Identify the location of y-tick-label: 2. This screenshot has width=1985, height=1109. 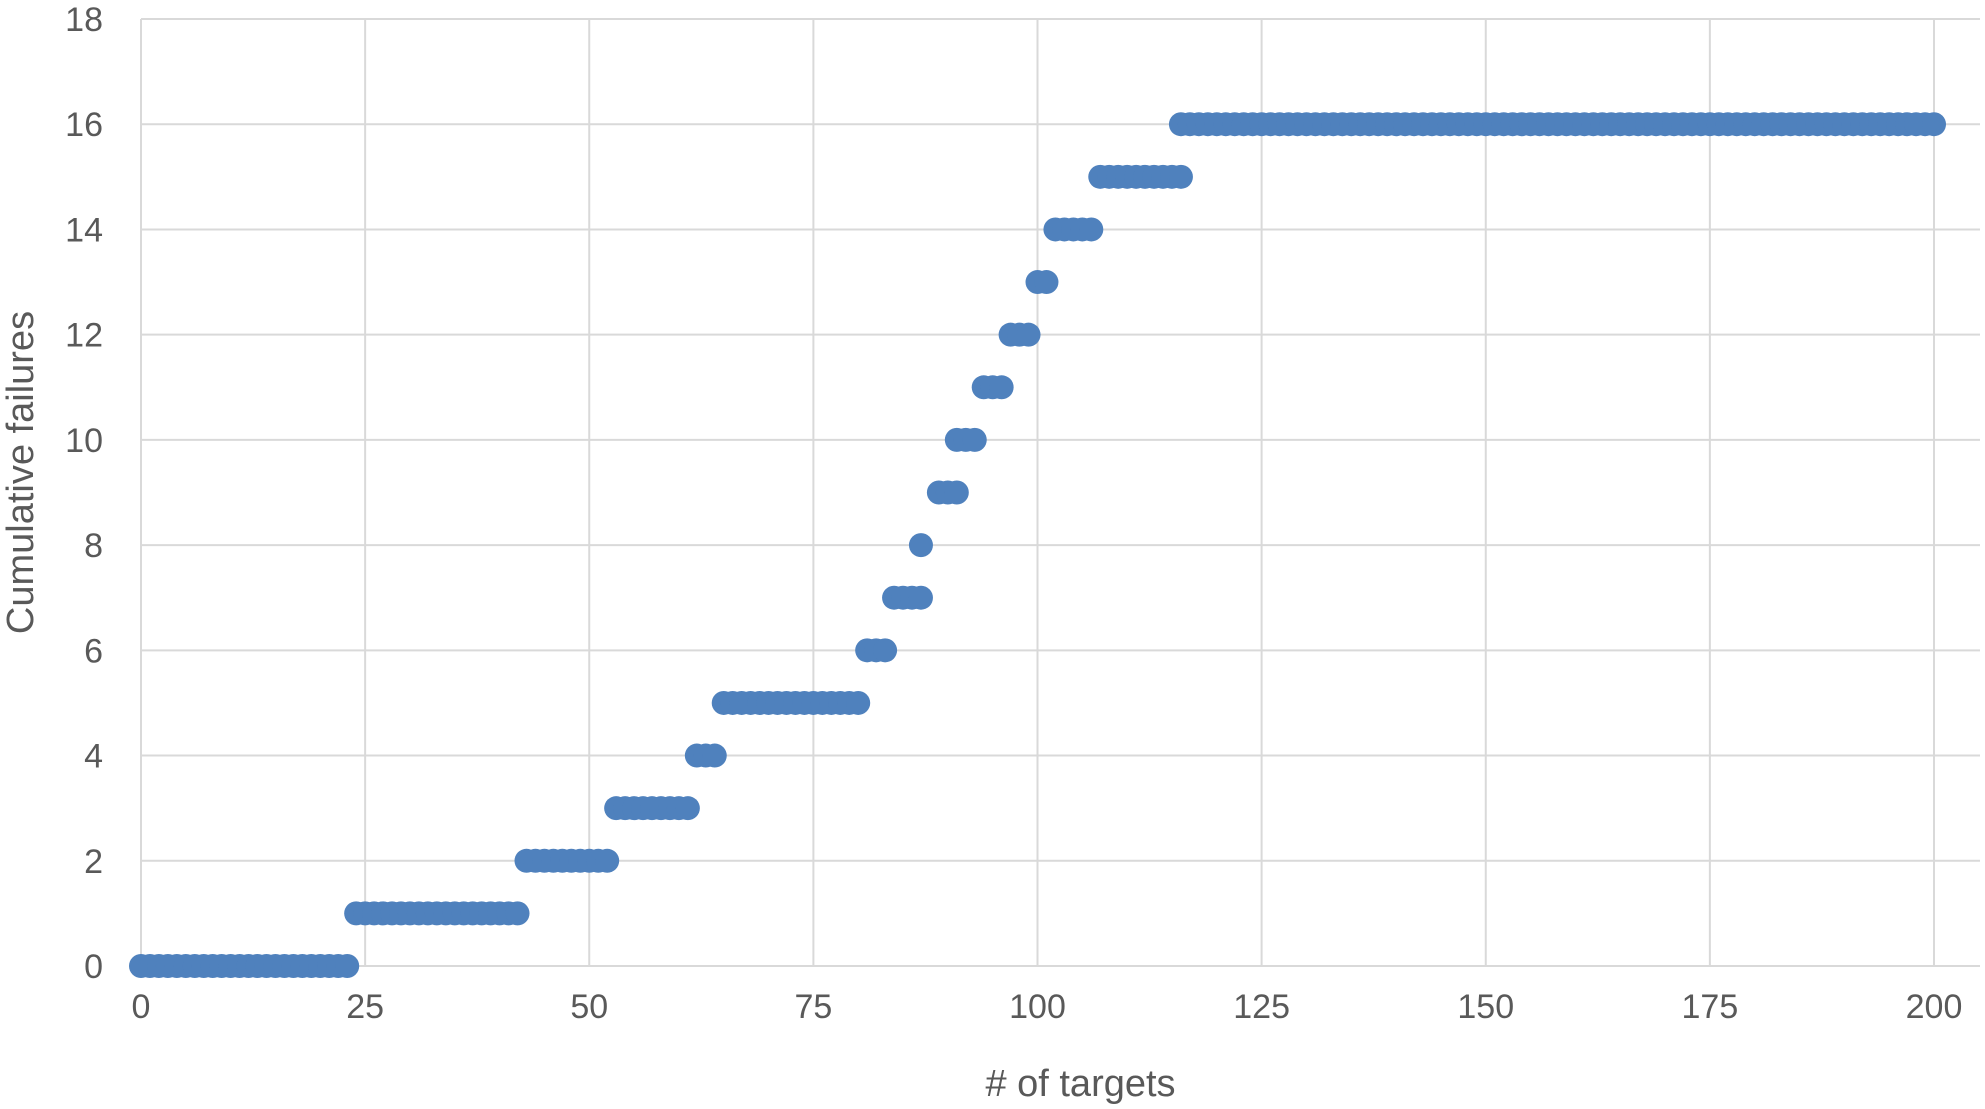
(93, 862).